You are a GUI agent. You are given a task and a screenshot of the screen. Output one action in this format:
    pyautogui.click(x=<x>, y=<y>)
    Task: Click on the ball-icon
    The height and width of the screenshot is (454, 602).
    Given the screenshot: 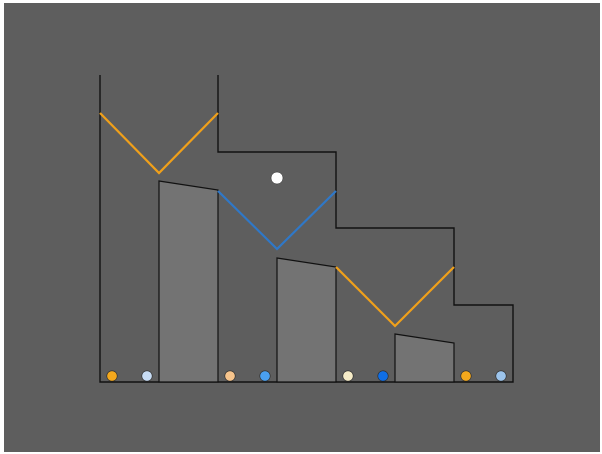 What is the action you would take?
    pyautogui.click(x=277, y=178)
    